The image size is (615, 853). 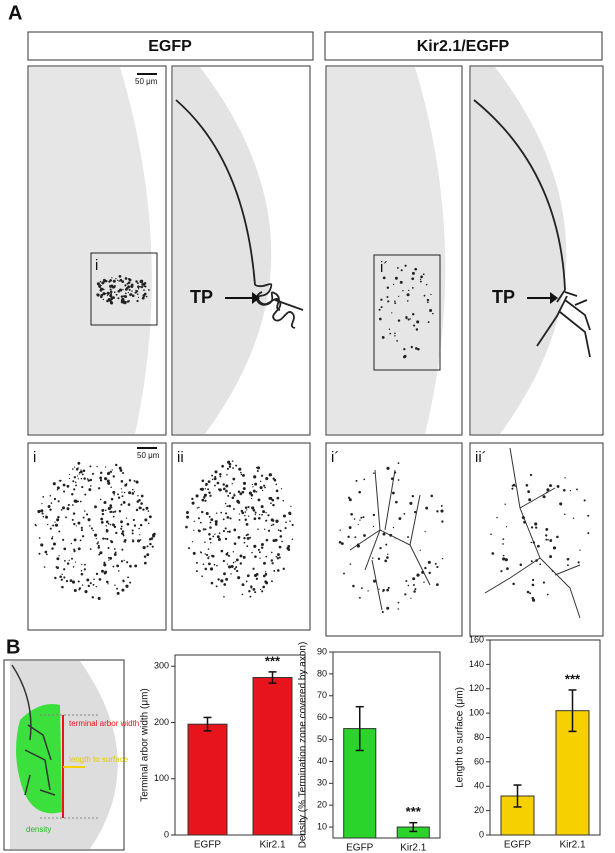 I want to click on schematic-panel, so click(x=241, y=250).